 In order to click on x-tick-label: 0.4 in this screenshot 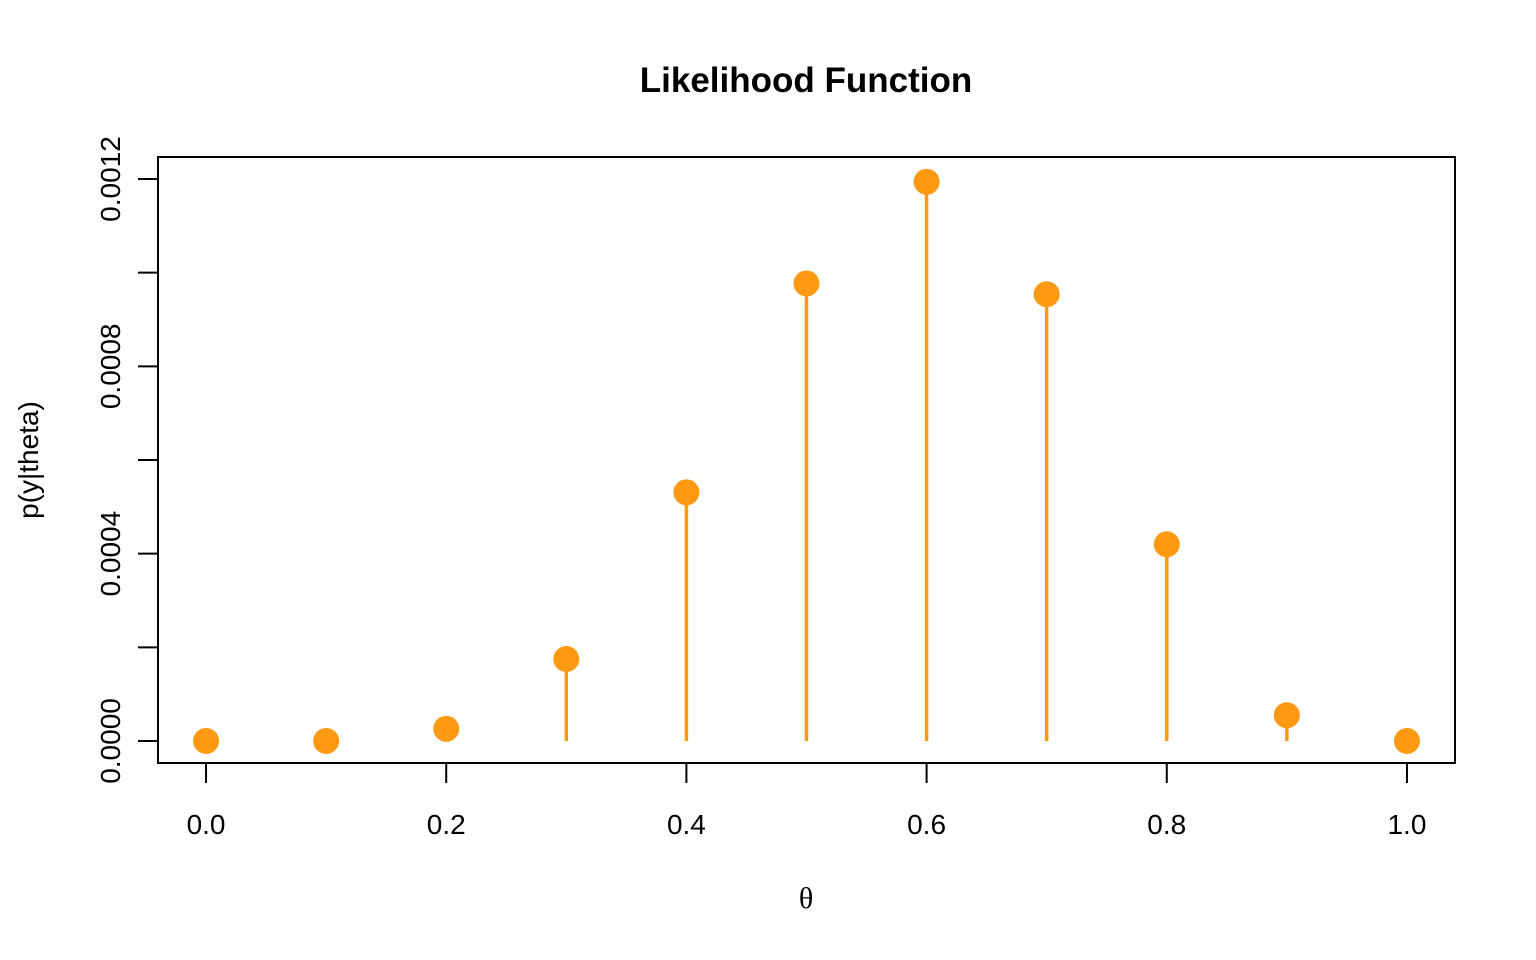, I will do `click(686, 824)`.